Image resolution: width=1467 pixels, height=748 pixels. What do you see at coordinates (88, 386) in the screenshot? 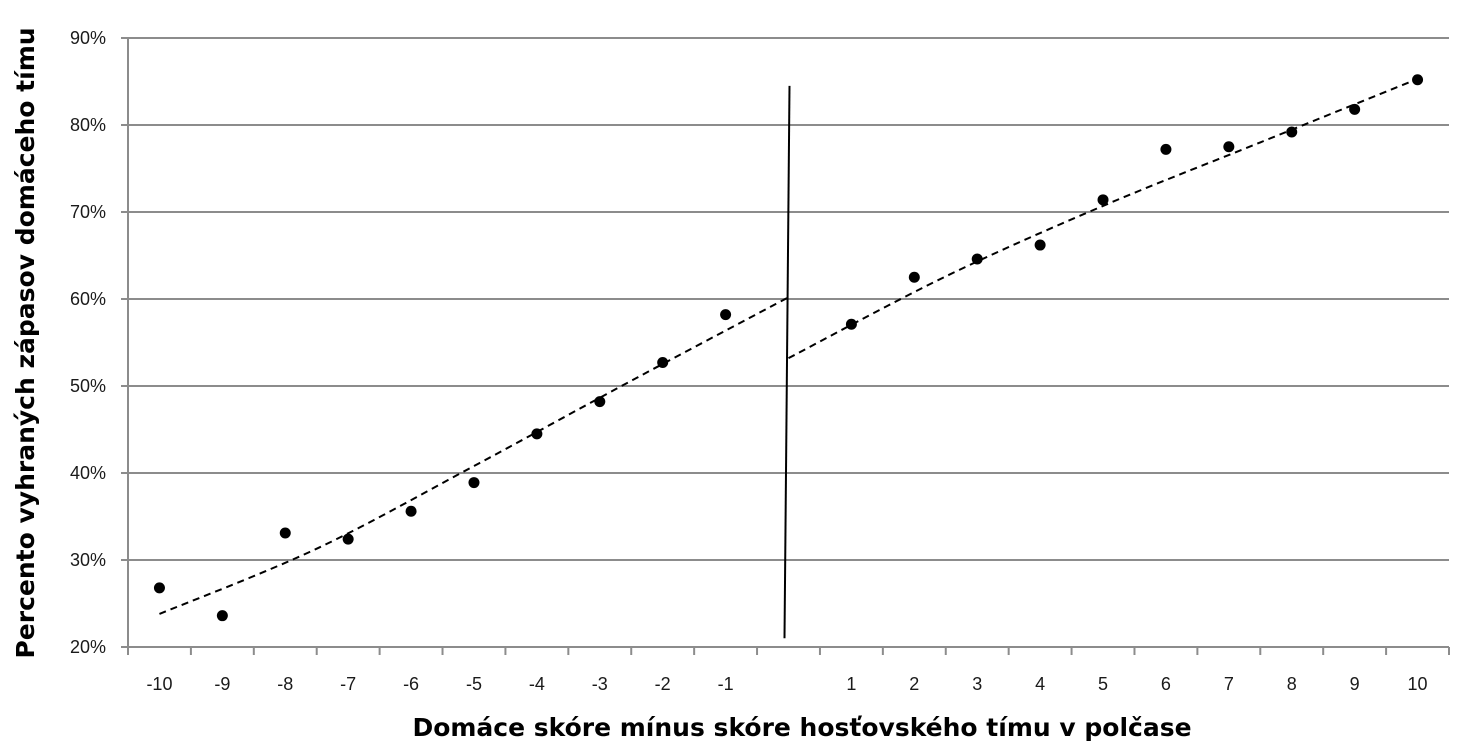
I see `y-tick-label: 50%` at bounding box center [88, 386].